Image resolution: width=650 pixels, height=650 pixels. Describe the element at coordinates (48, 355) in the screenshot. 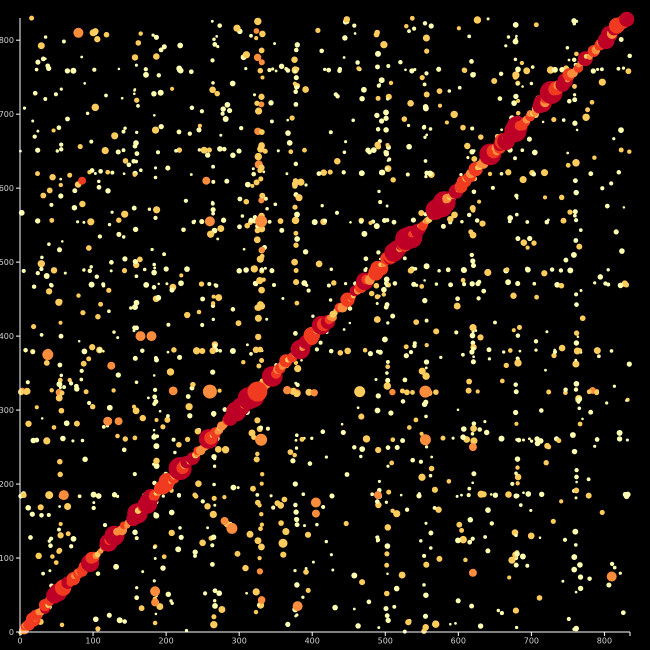

I see `highlight-point` at that location.